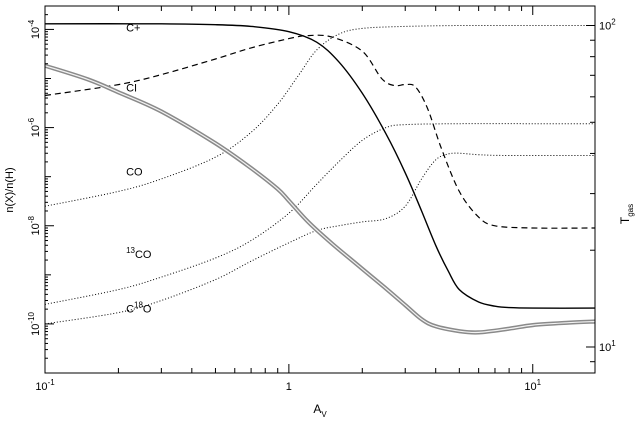 This screenshot has height=421, width=638. I want to click on x-tick-label-1: 1, so click(289, 387).